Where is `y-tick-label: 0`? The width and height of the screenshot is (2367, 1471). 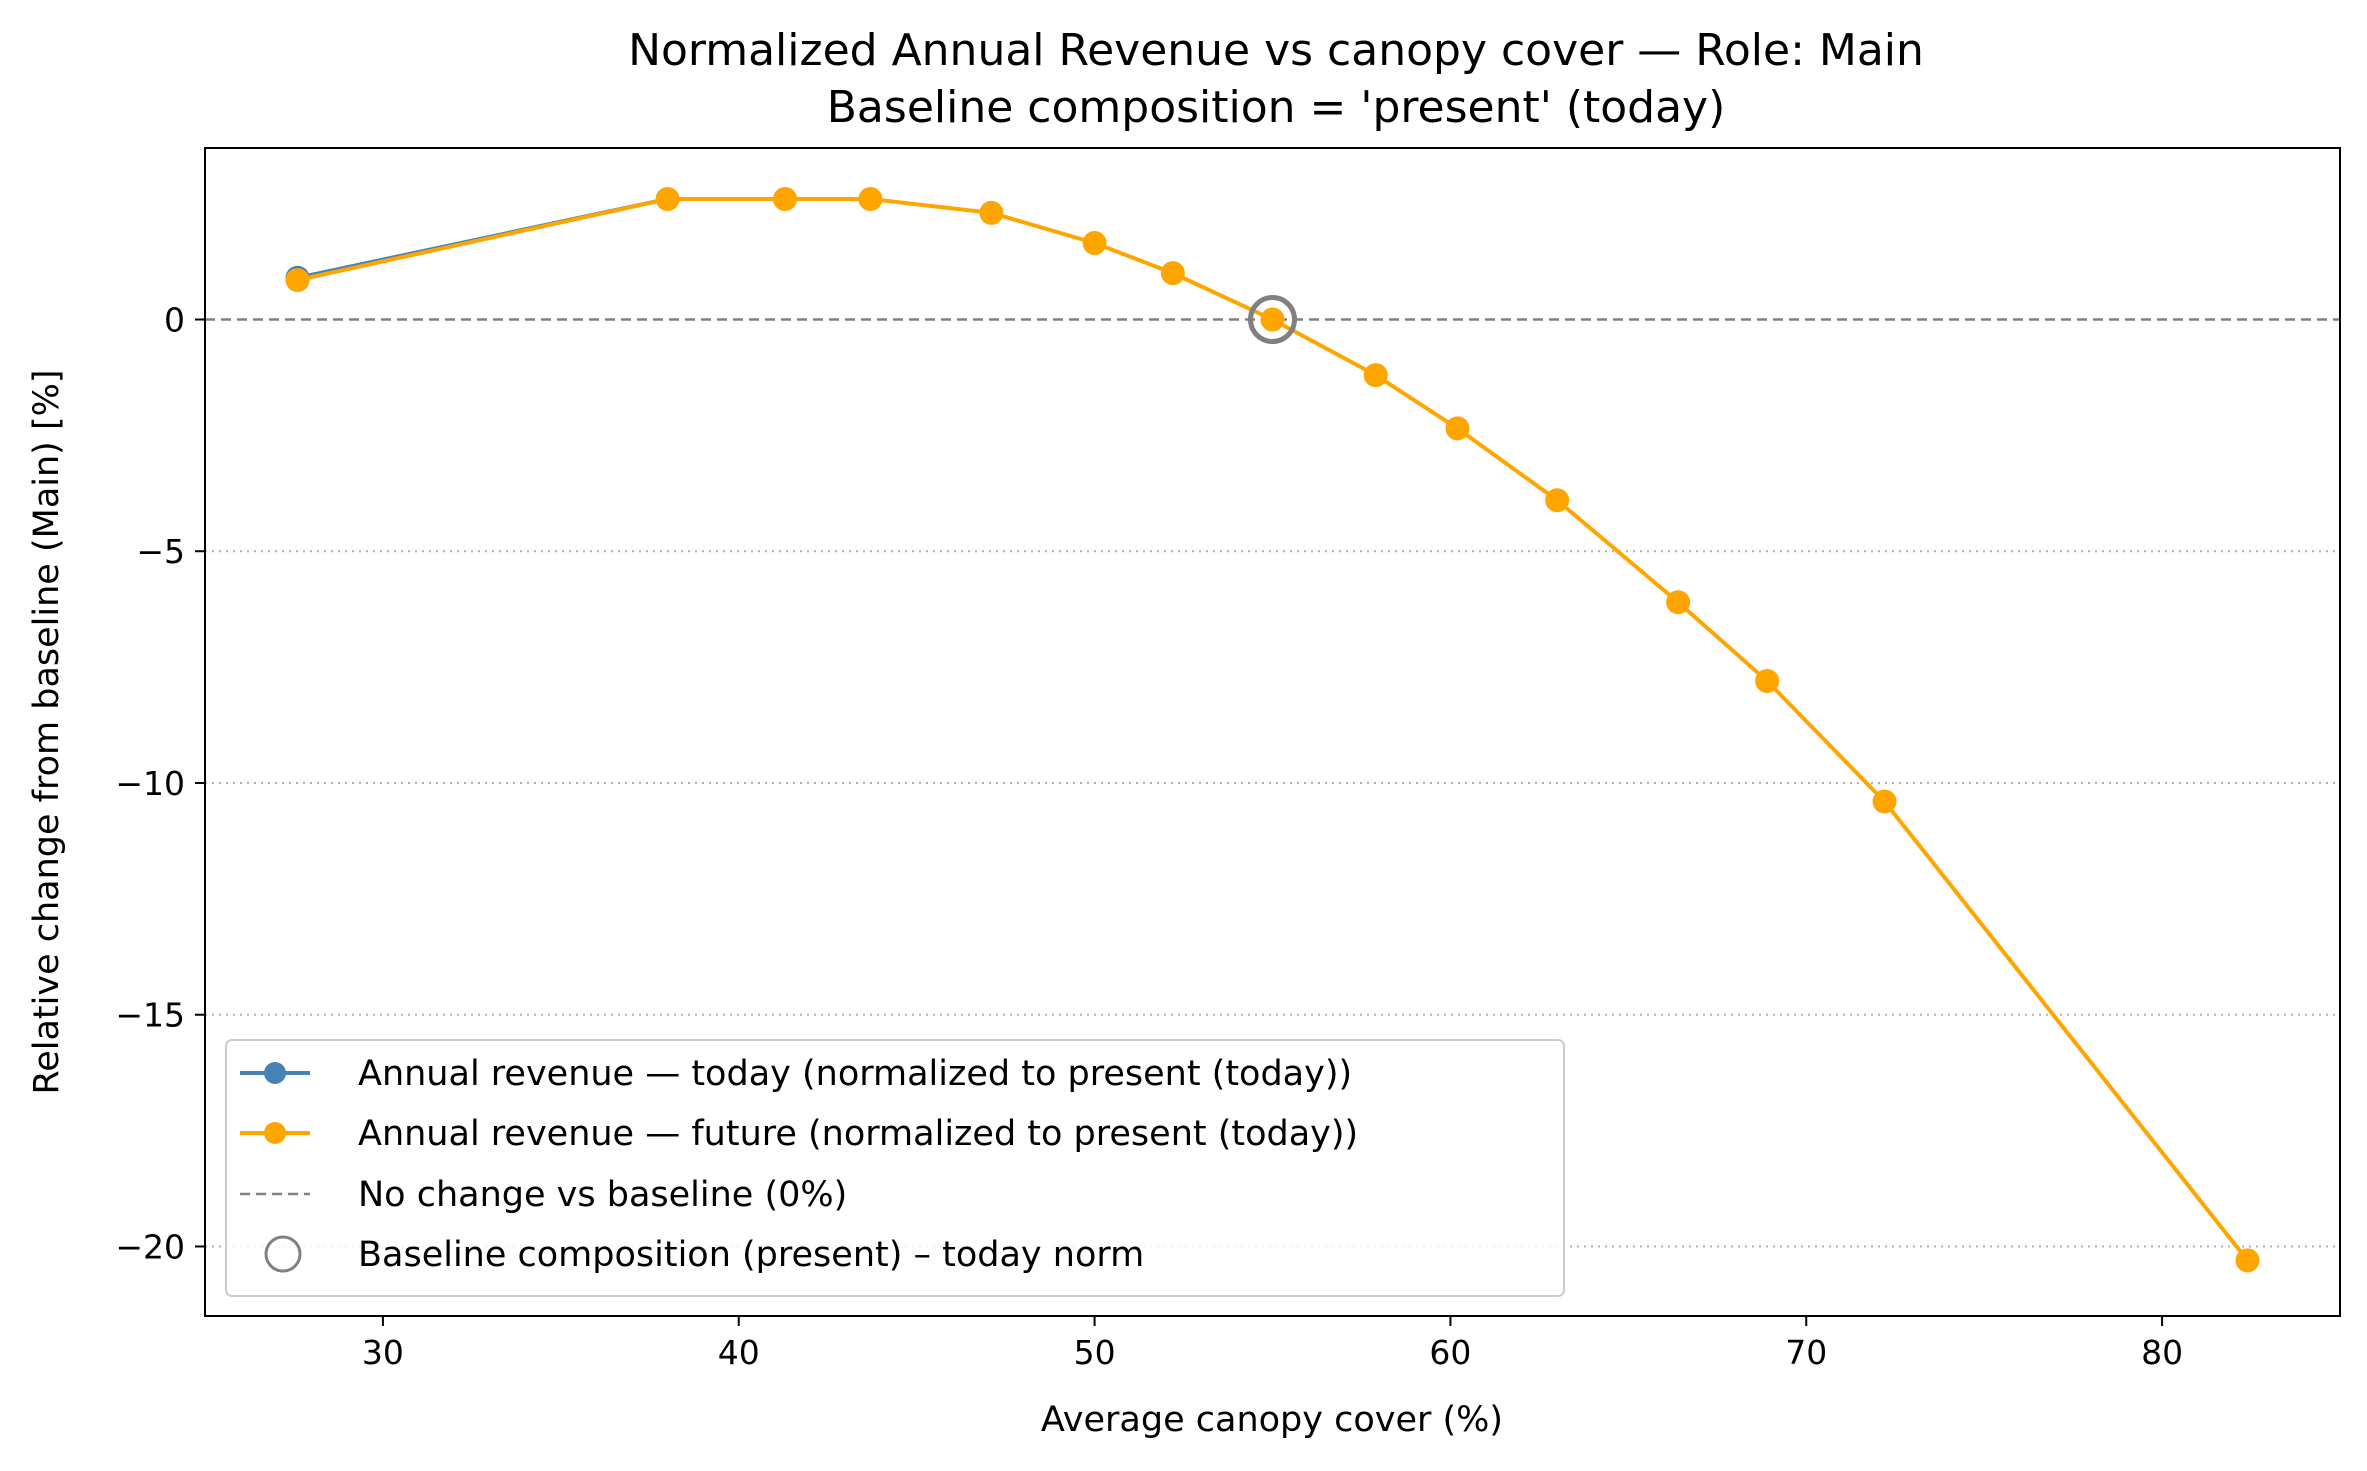 y-tick-label: 0 is located at coordinates (174, 319).